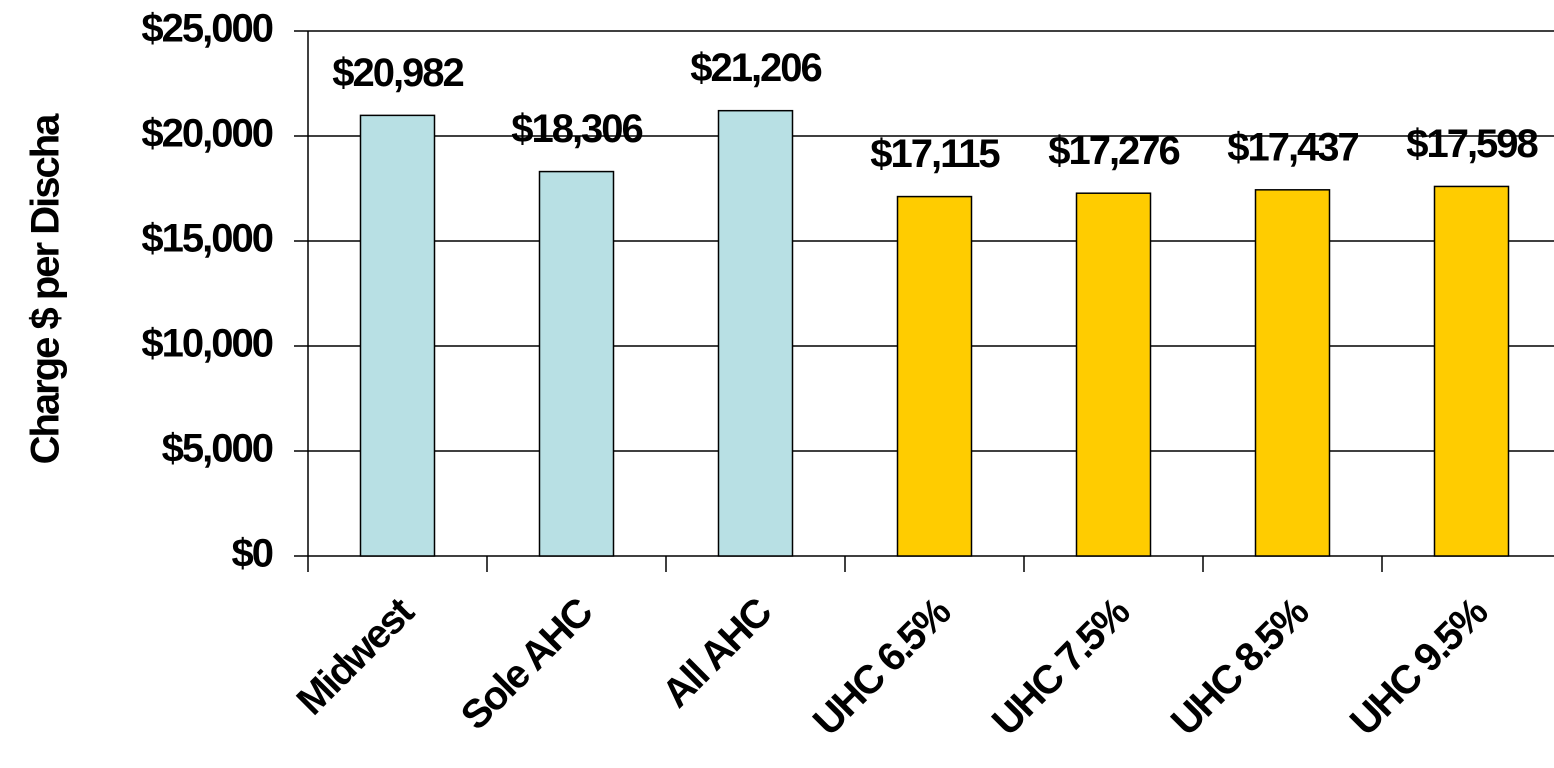 The height and width of the screenshot is (768, 1554). I want to click on y-tick-label: $0, so click(252, 554).